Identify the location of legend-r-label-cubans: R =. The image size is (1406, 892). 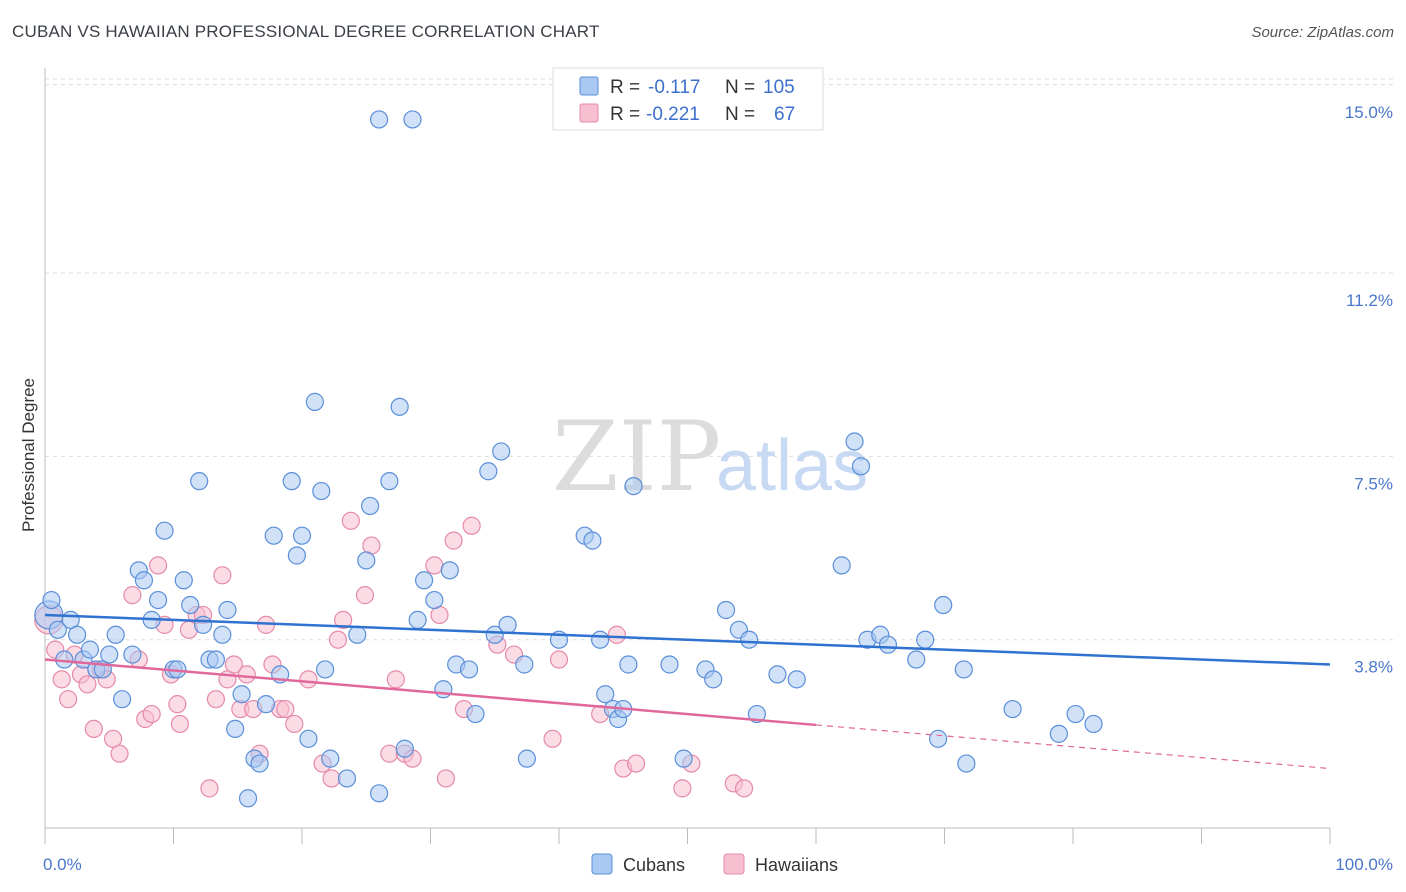
(625, 87).